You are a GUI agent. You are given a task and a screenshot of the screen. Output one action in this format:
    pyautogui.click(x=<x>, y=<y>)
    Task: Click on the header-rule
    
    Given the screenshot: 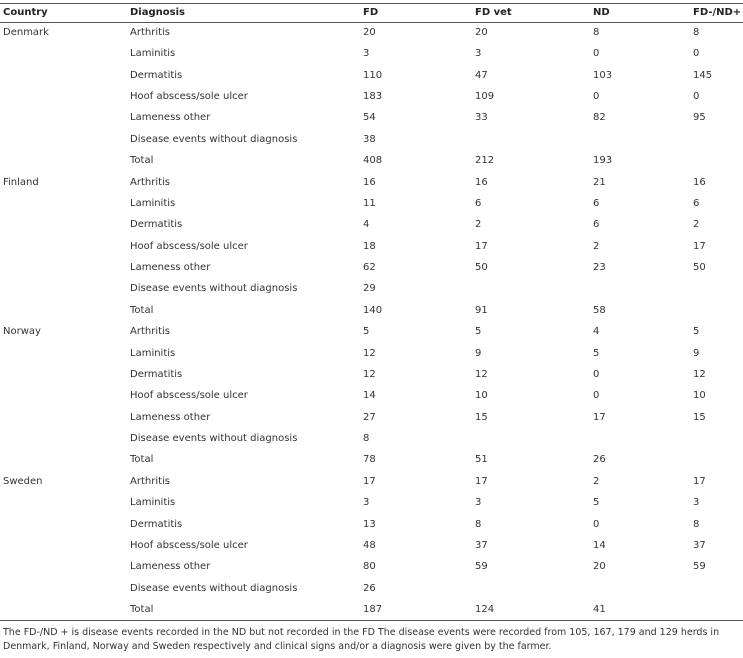 What is the action you would take?
    pyautogui.click(x=371, y=22)
    